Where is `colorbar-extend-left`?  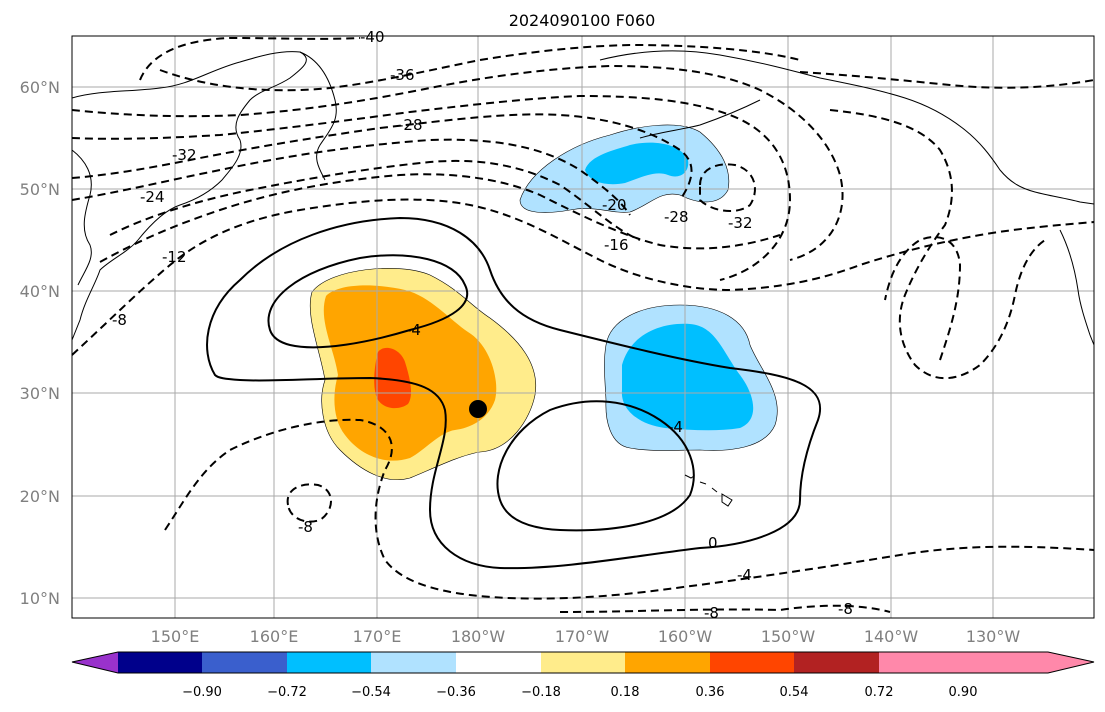
colorbar-extend-left is located at coordinates (95, 662).